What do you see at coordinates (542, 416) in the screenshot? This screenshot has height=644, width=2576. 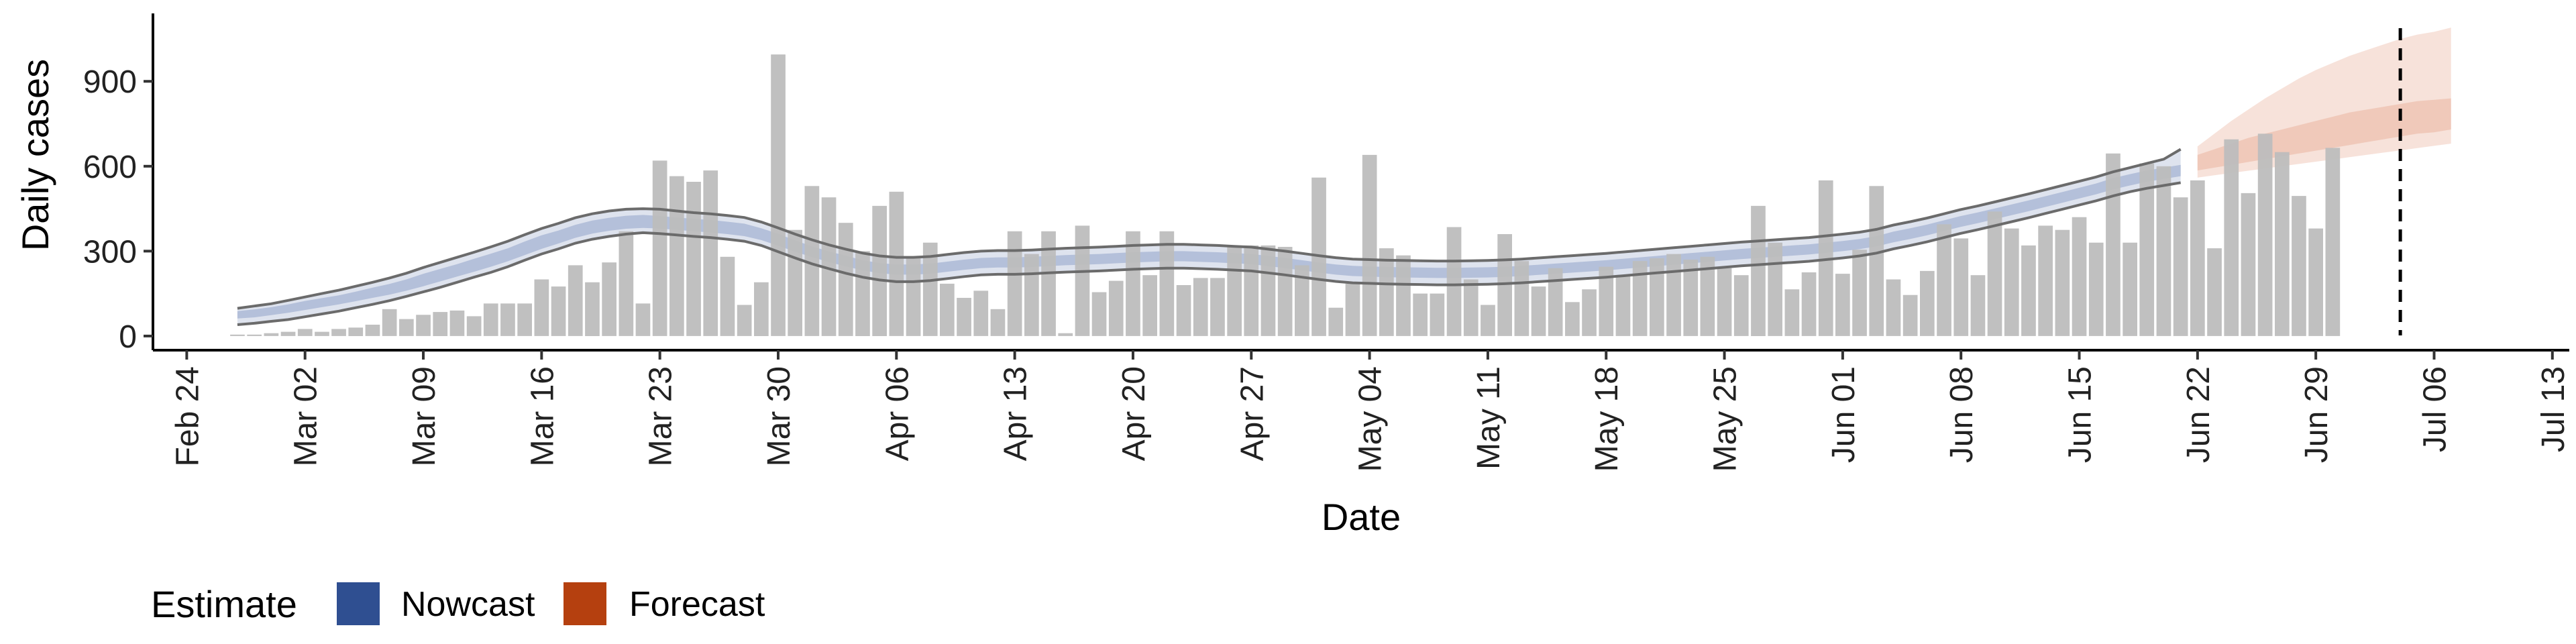 I see `x-tick-label: Mar 16` at bounding box center [542, 416].